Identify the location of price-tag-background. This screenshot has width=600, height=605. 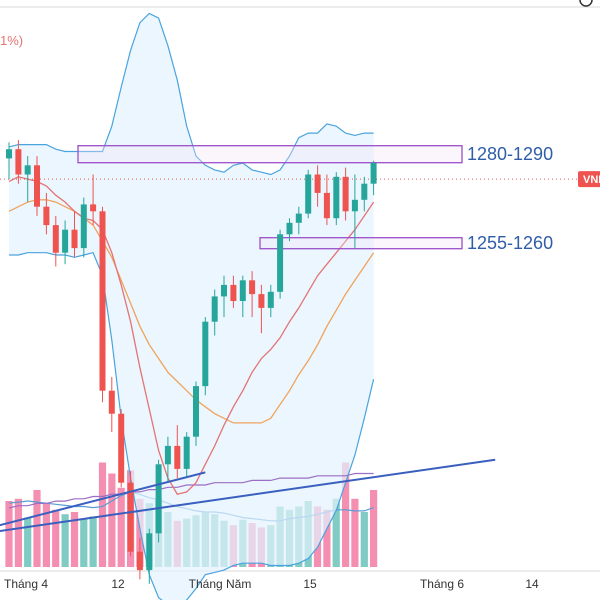
(589, 179).